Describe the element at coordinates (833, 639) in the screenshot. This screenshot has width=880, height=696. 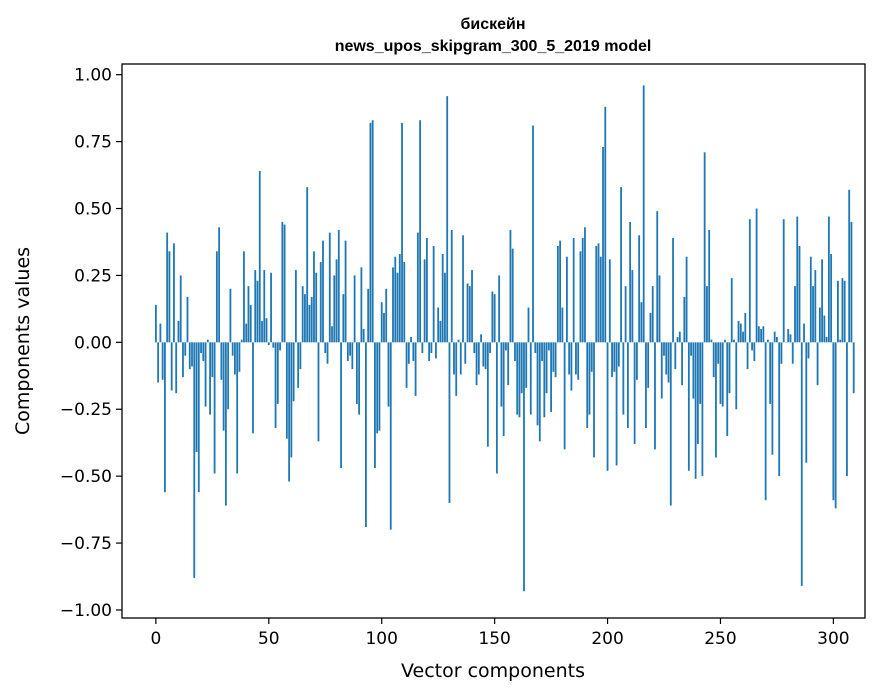
I see `x-tick-label: 300` at that location.